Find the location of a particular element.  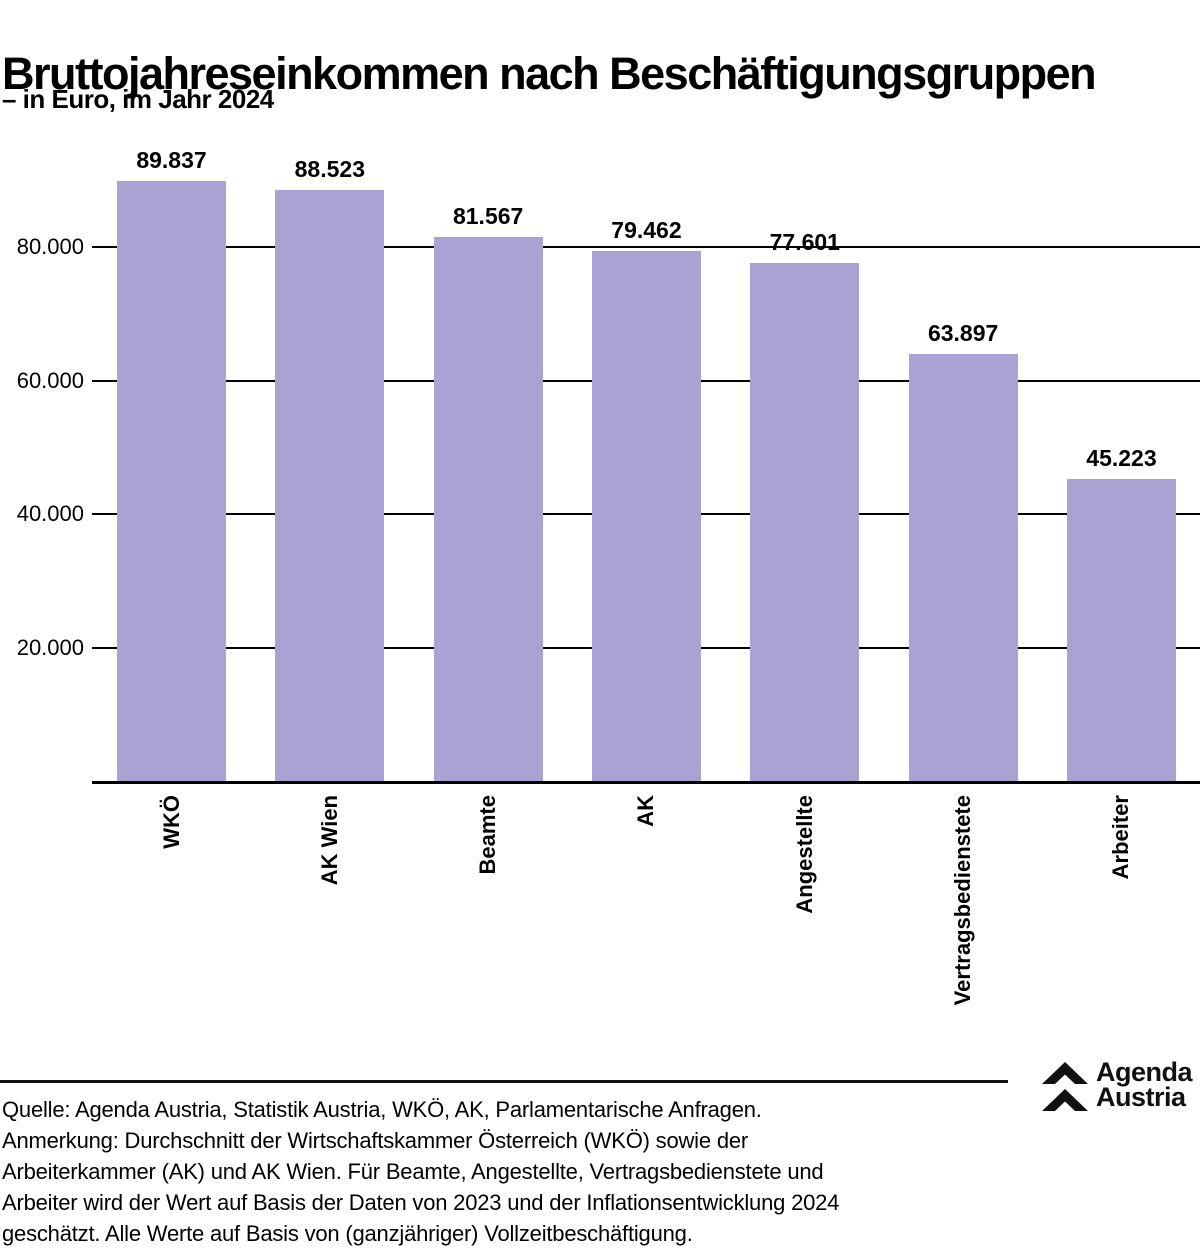

x-axis-category-label-text: Beamte is located at coordinates (488, 835).